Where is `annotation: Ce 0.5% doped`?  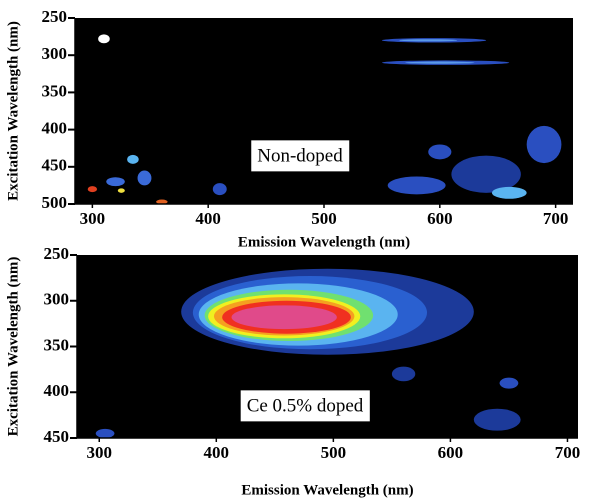
annotation: Ce 0.5% doped is located at coordinates (305, 405).